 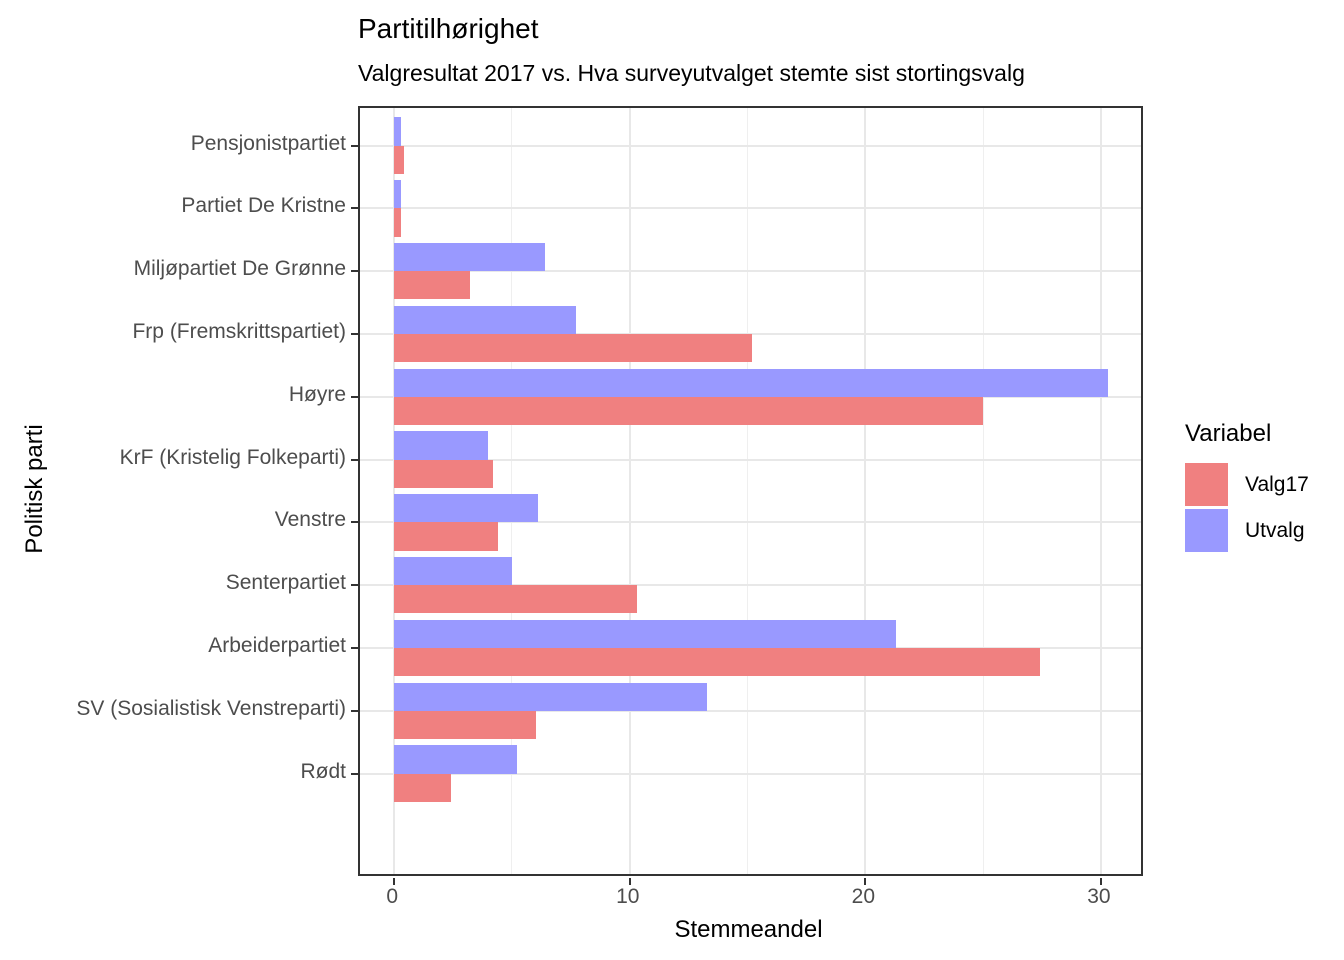 I want to click on y-tick-label-8: Arbeiderpartiet, so click(x=277, y=645).